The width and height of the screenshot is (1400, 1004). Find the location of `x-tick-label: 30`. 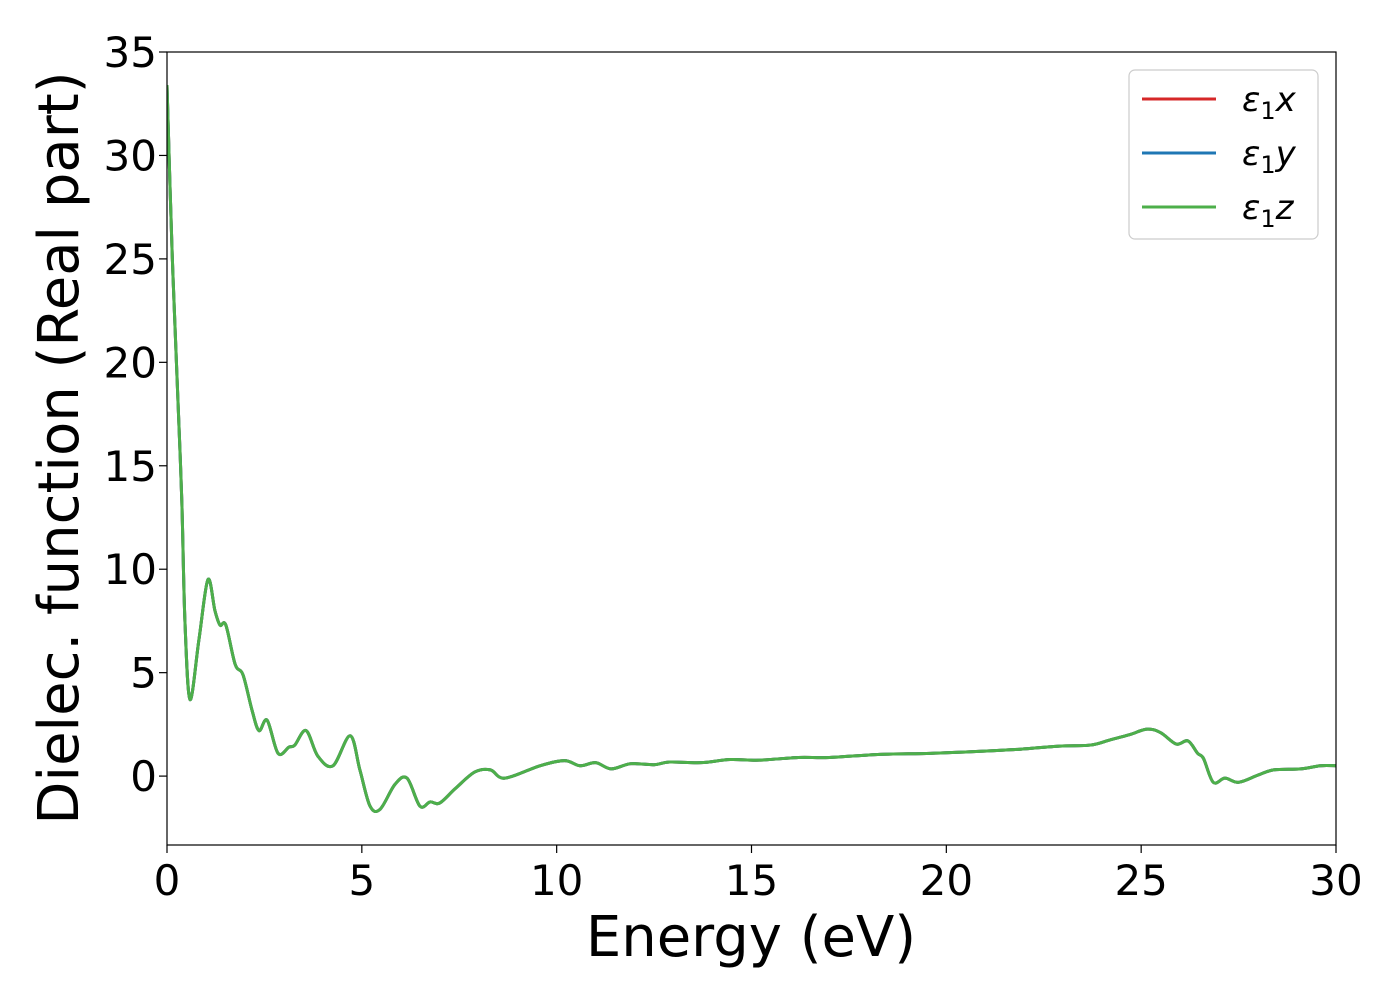

x-tick-label: 30 is located at coordinates (1335, 880).